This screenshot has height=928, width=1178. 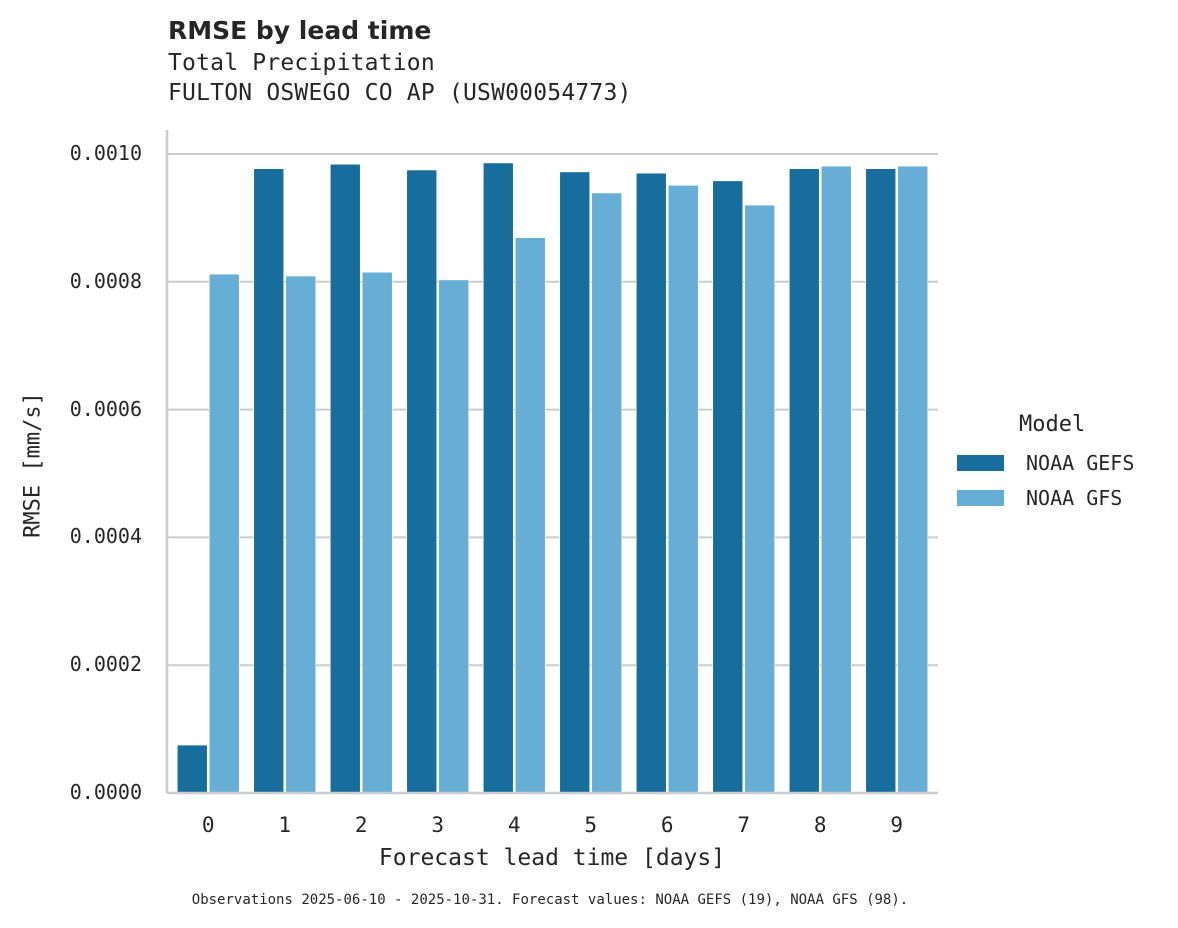 I want to click on legend-item-gefs: NOAA GEFS, so click(x=1045, y=462).